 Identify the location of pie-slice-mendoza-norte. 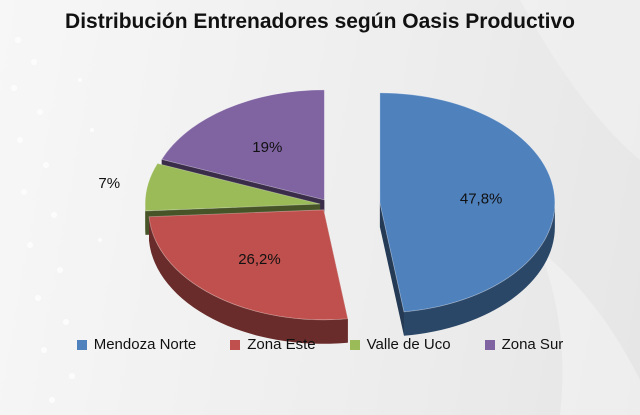
(467, 202).